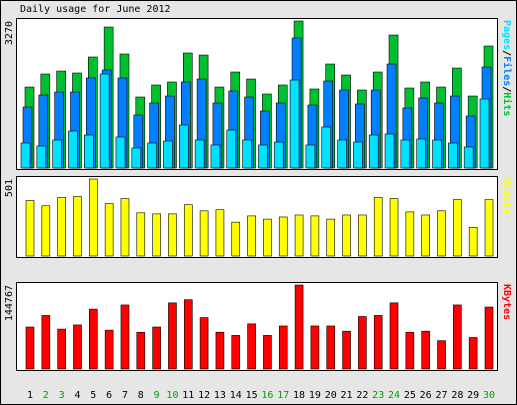 The height and width of the screenshot is (405, 517). What do you see at coordinates (62, 395) in the screenshot?
I see `x-tick-label: 3` at bounding box center [62, 395].